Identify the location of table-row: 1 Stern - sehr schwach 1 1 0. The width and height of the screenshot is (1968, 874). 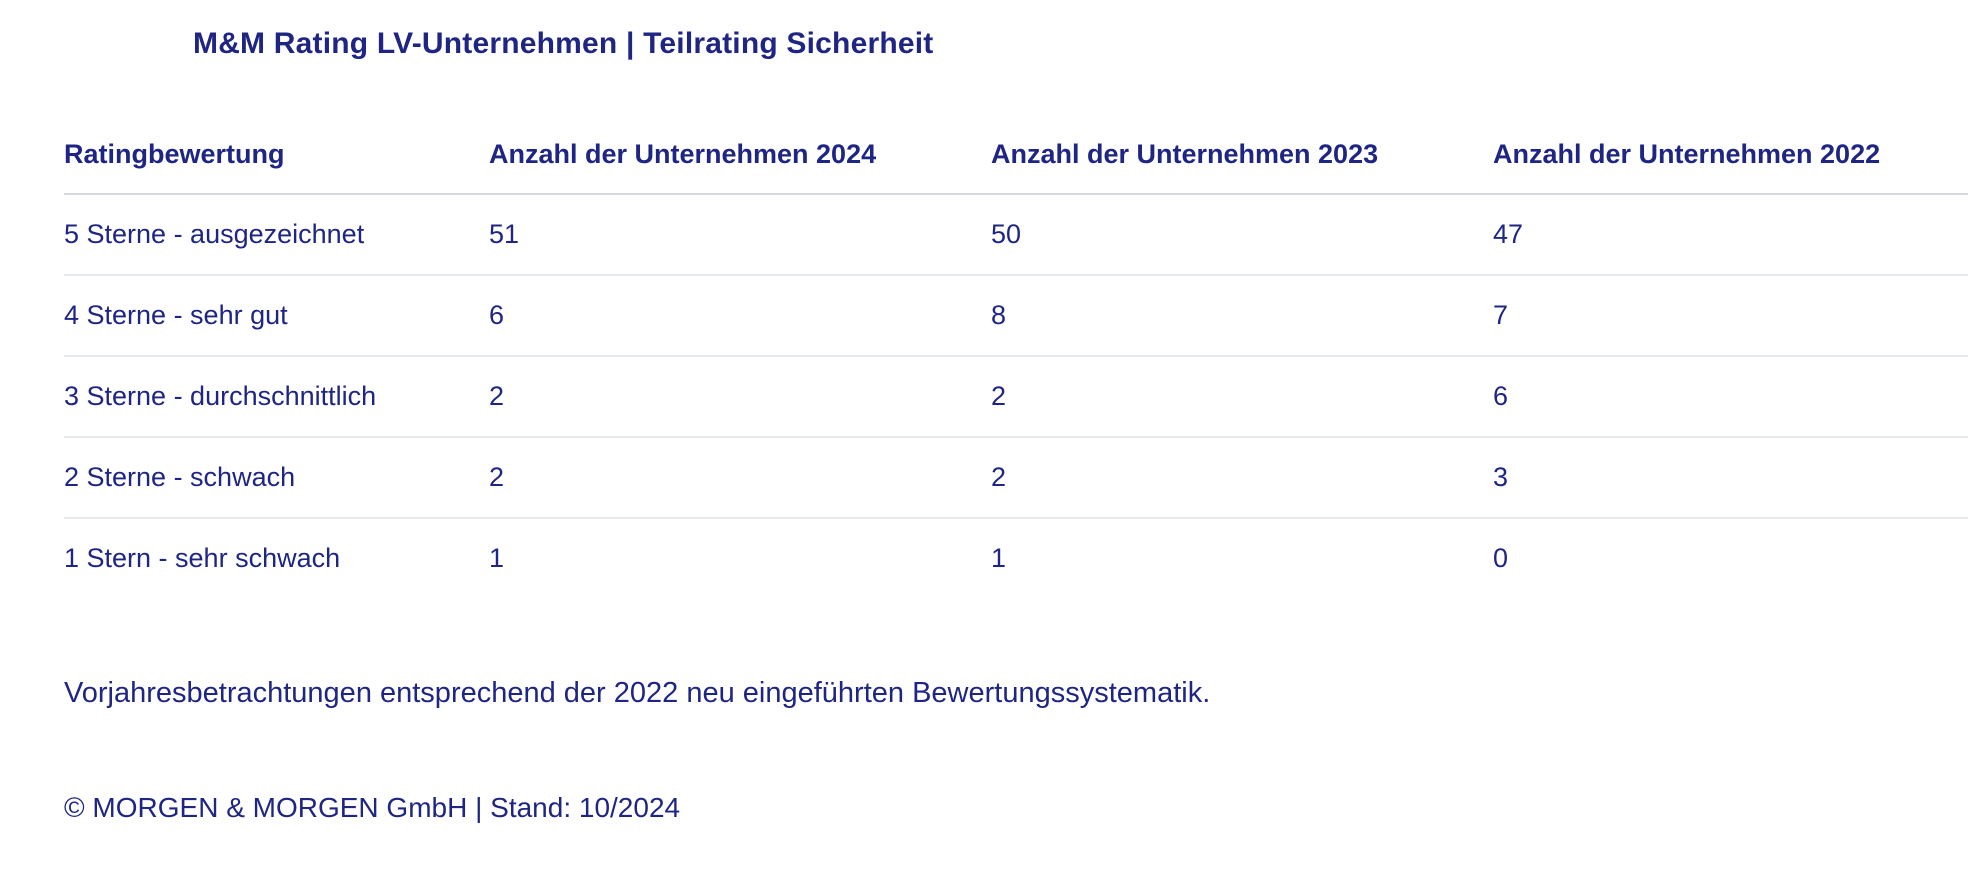
(1016, 558).